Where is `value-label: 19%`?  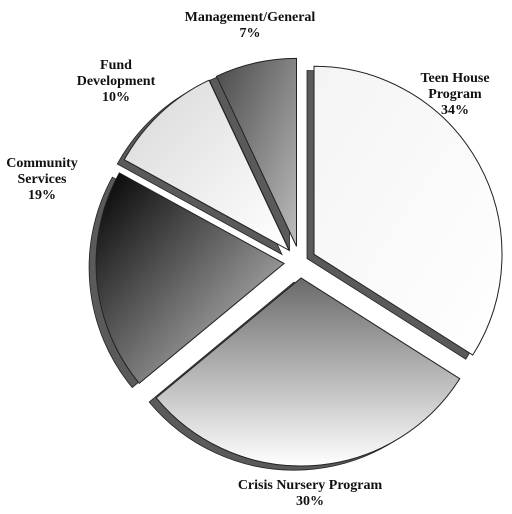 value-label: 19% is located at coordinates (42, 195).